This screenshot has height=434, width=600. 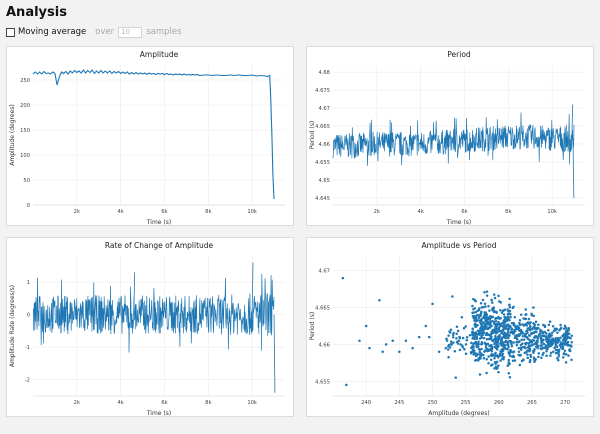 What do you see at coordinates (322, 199) in the screenshot?
I see `y-tick-label: 4.645` at bounding box center [322, 199].